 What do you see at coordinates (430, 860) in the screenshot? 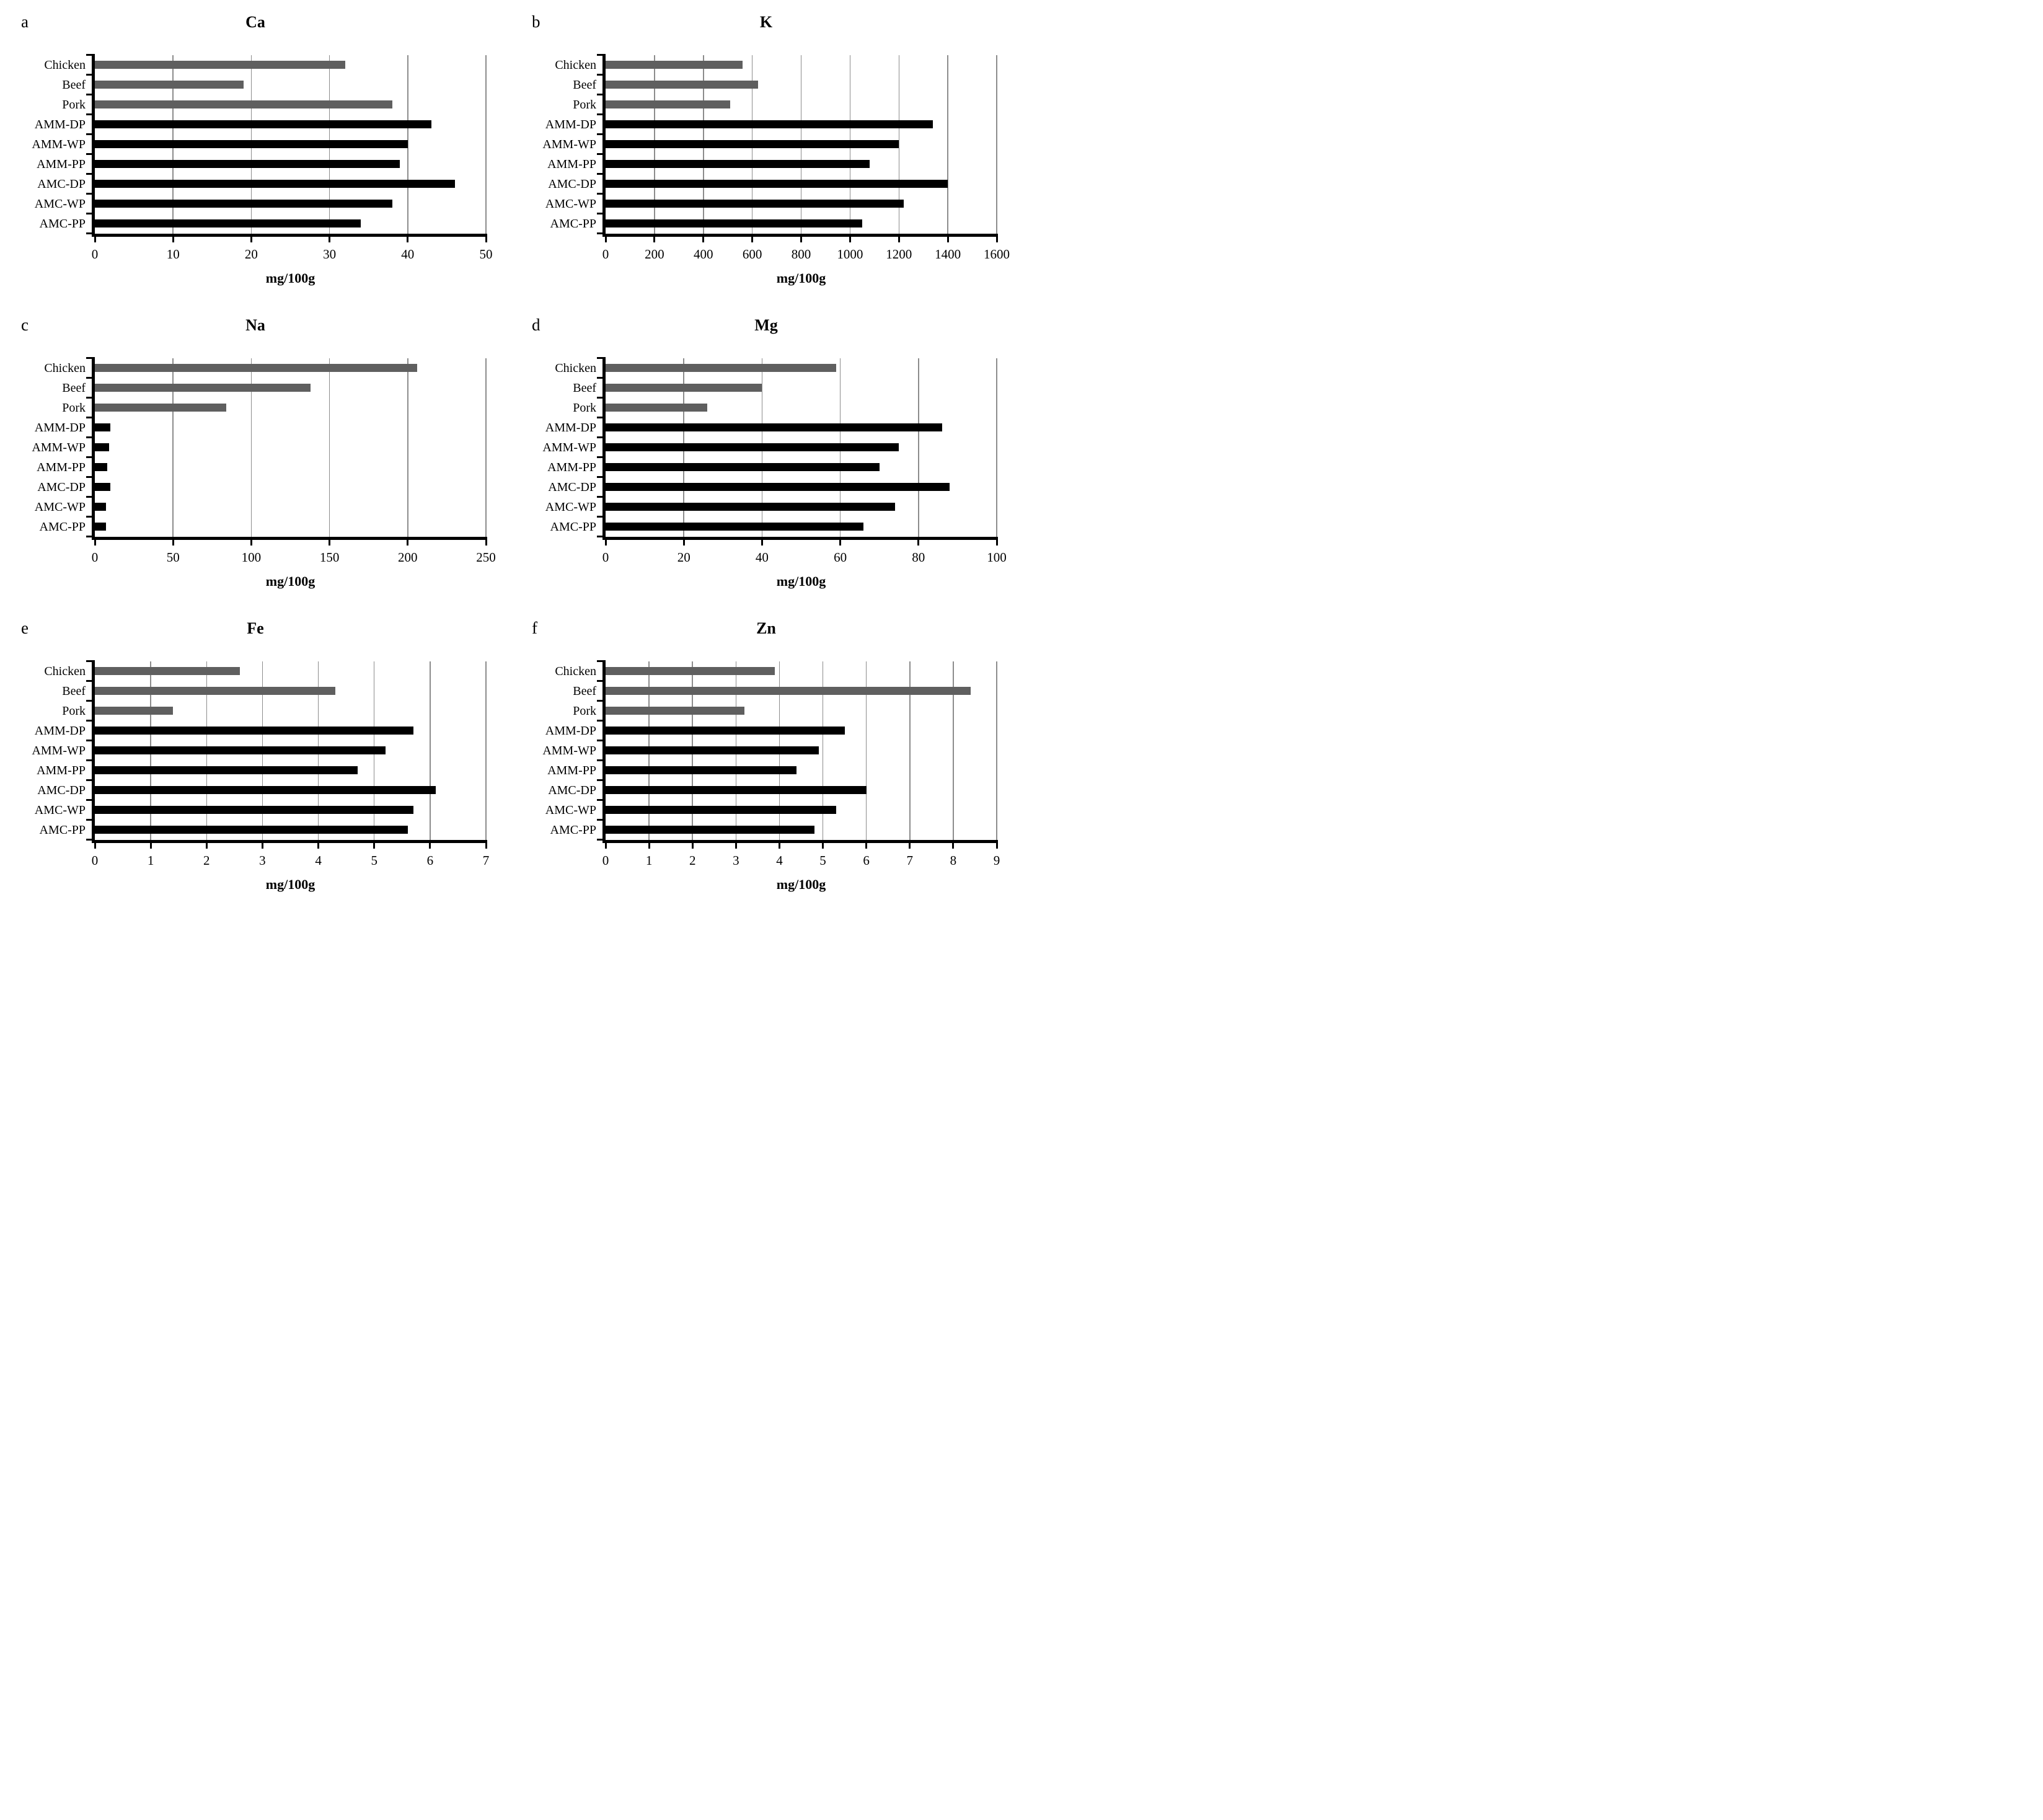
I see `x-tick-label: 6` at bounding box center [430, 860].